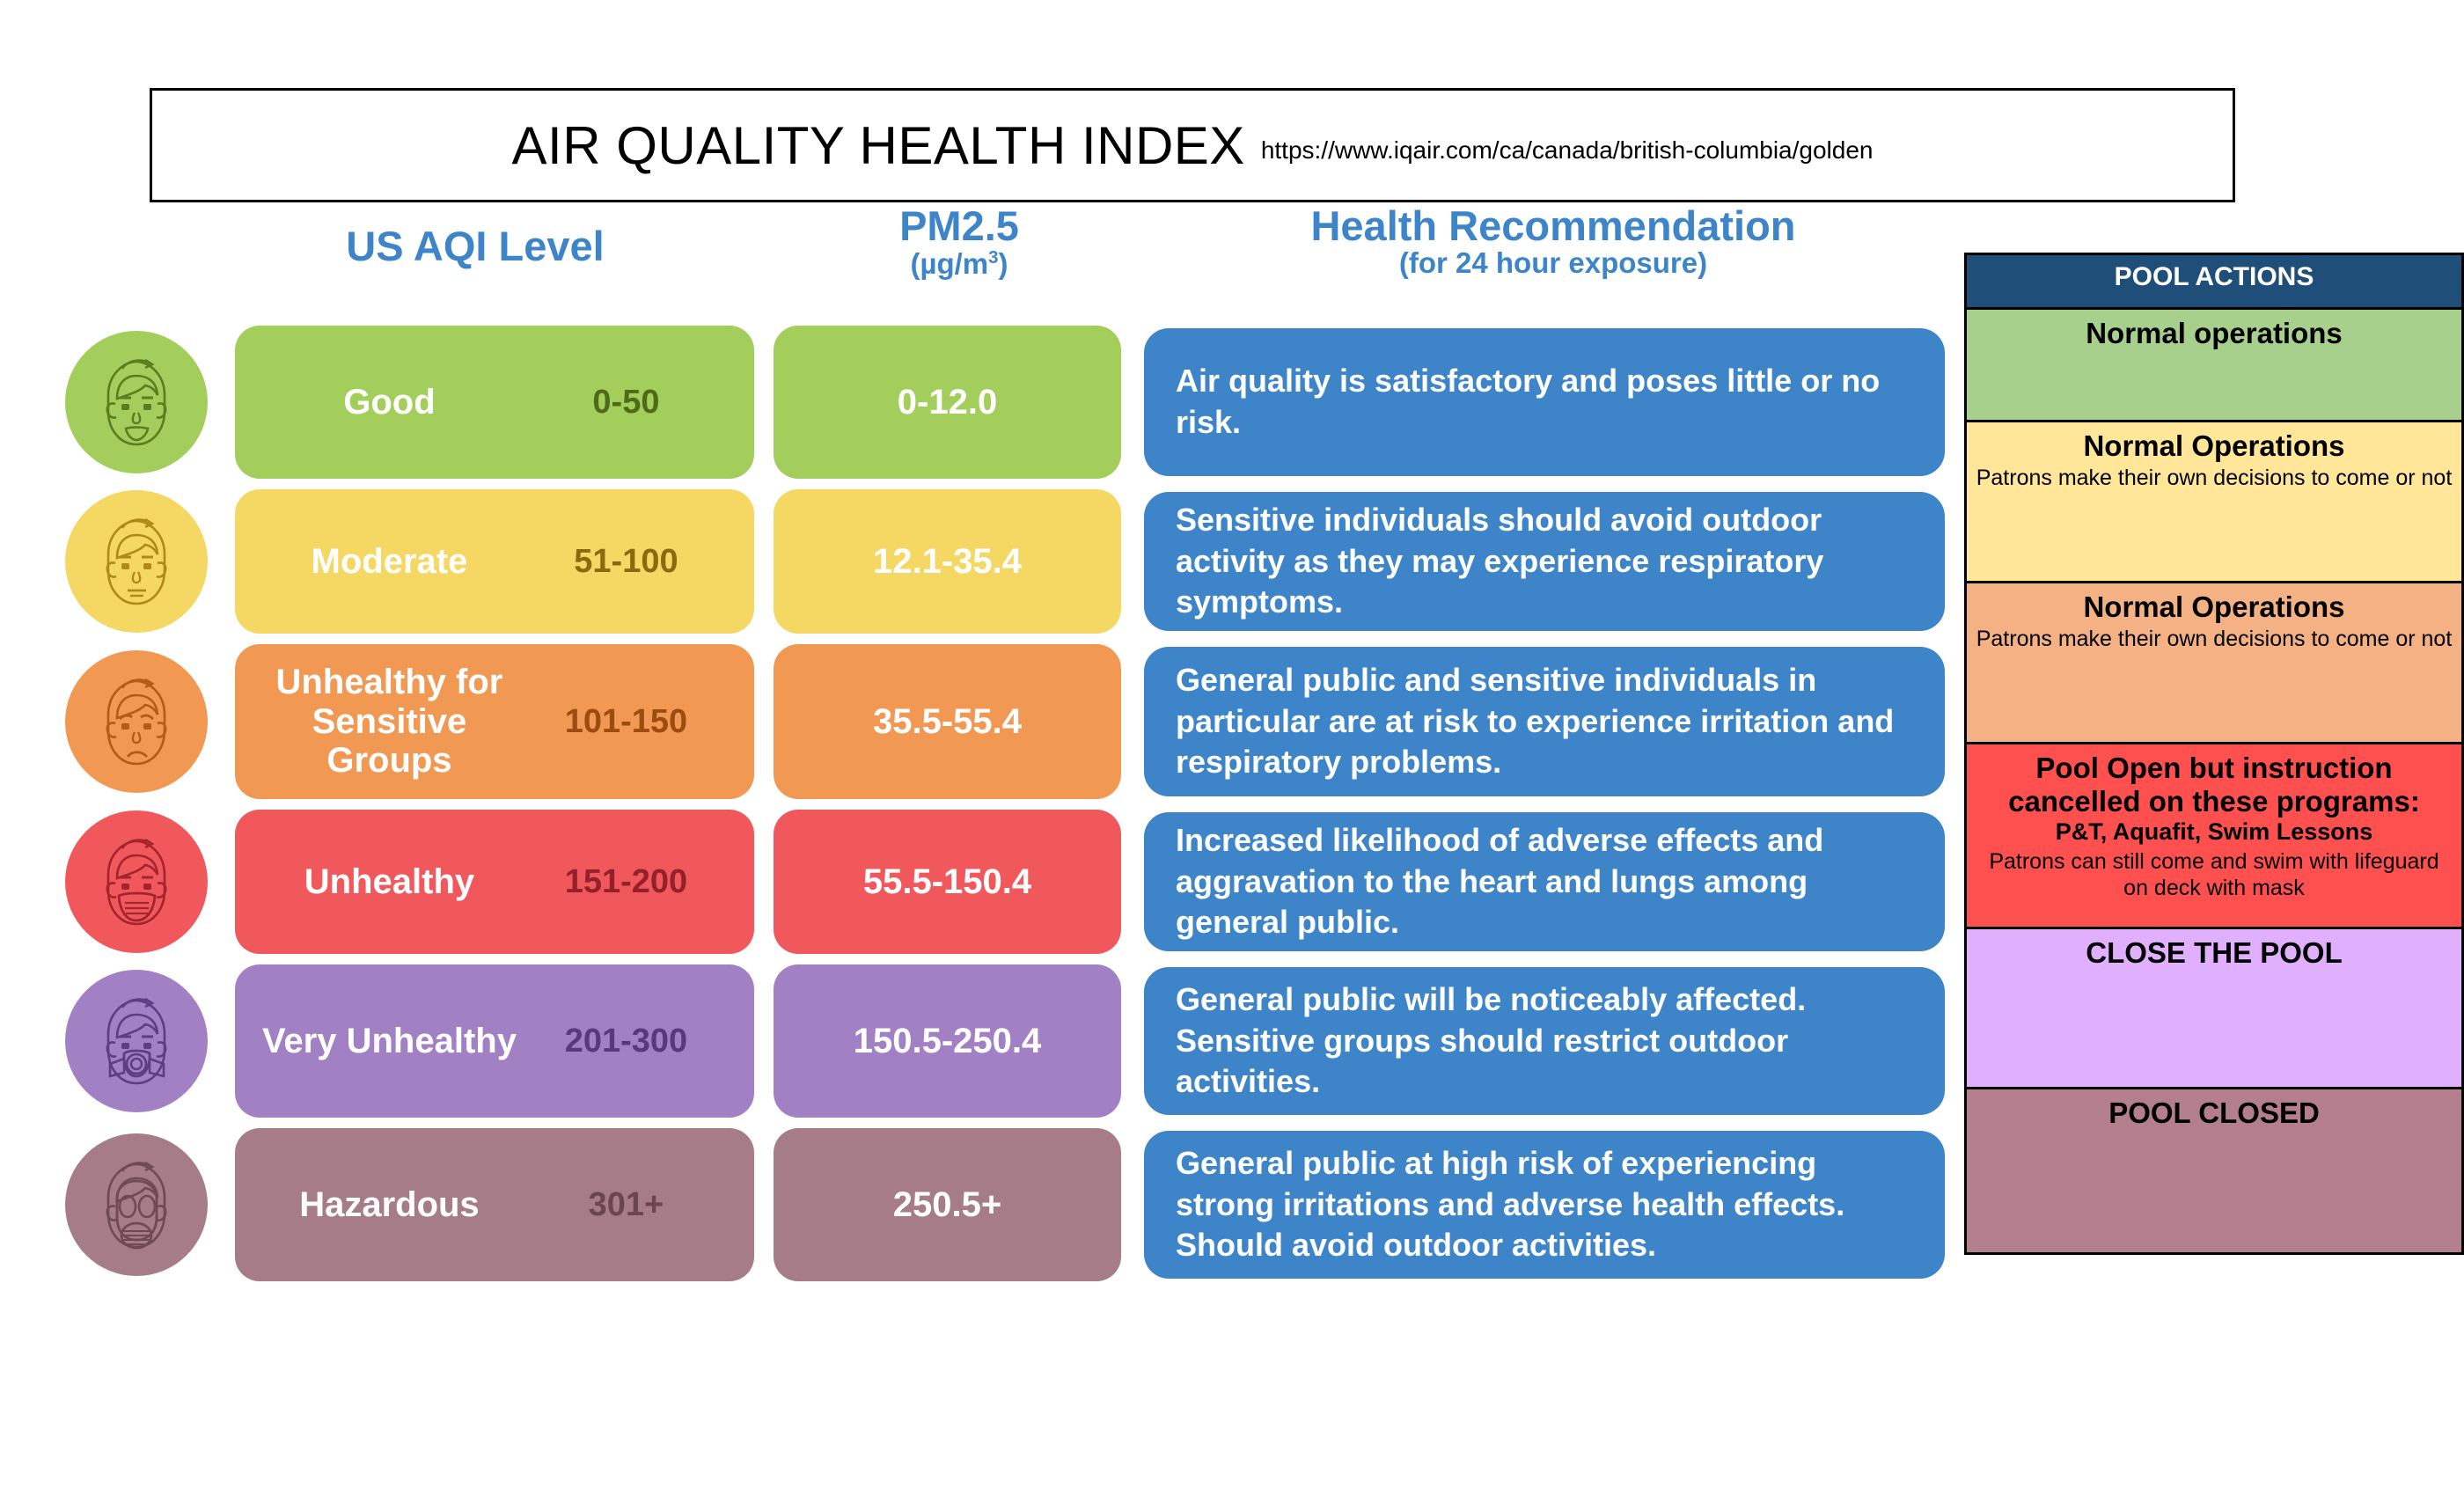 This screenshot has width=2464, height=1496. I want to click on pm25-cell: 0-12.0, so click(947, 403).